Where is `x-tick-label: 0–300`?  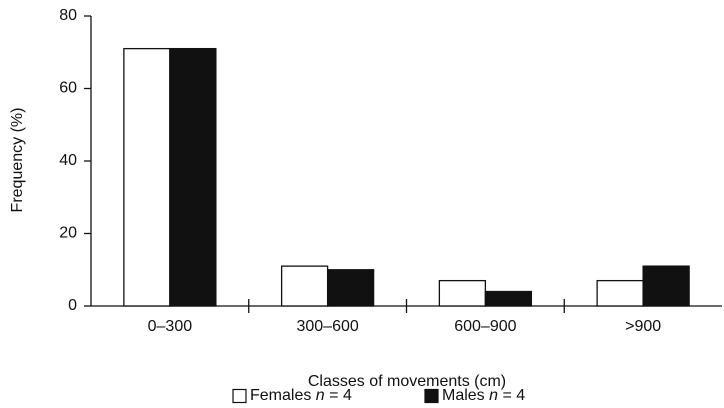
x-tick-label: 0–300 is located at coordinates (170, 326).